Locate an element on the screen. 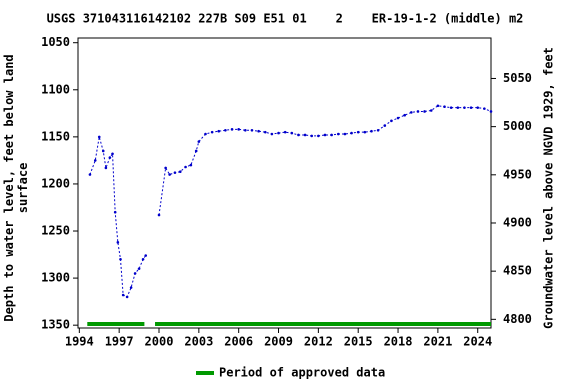  x-tick-label: 2000 is located at coordinates (159, 342).